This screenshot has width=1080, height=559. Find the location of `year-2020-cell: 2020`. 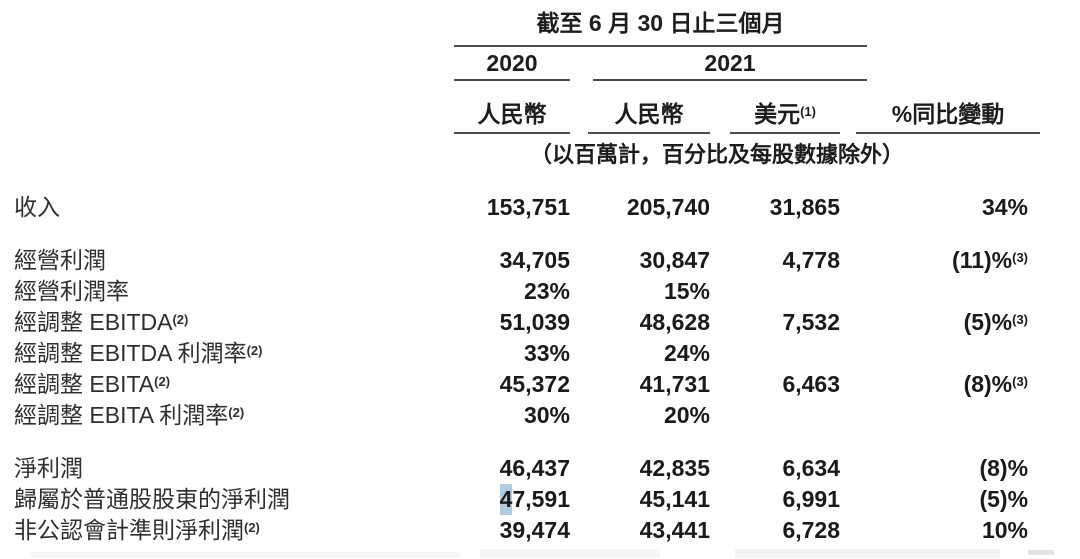

year-2020-cell: 2020 is located at coordinates (512, 64).